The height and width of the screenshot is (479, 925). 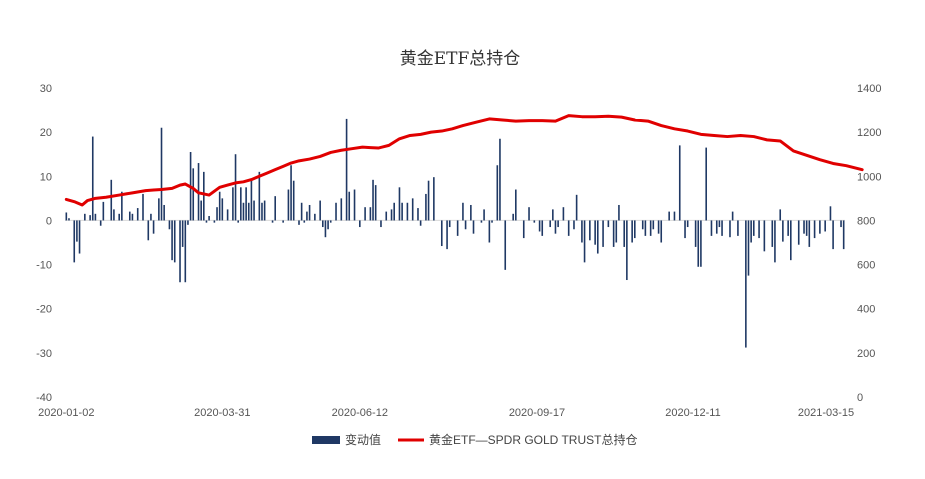 What do you see at coordinates (533, 439) in the screenshot?
I see `legend-label-line: 黄金ETF—SPDR GOLD TRUST总持仓` at bounding box center [533, 439].